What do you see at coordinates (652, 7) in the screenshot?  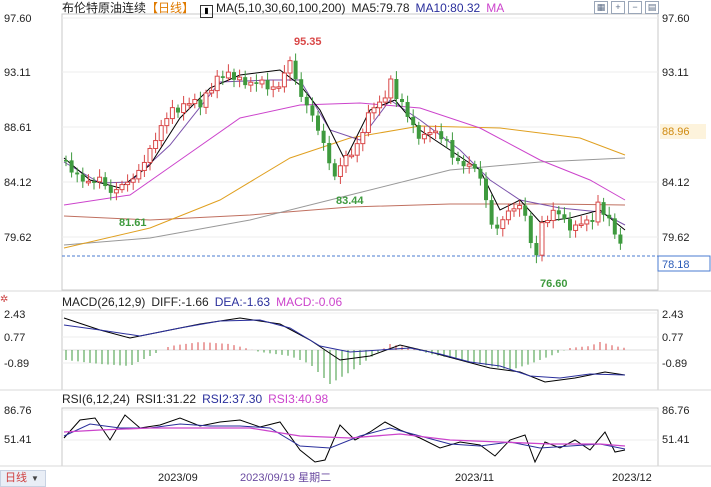 I see `settings-icon: ▤` at bounding box center [652, 7].